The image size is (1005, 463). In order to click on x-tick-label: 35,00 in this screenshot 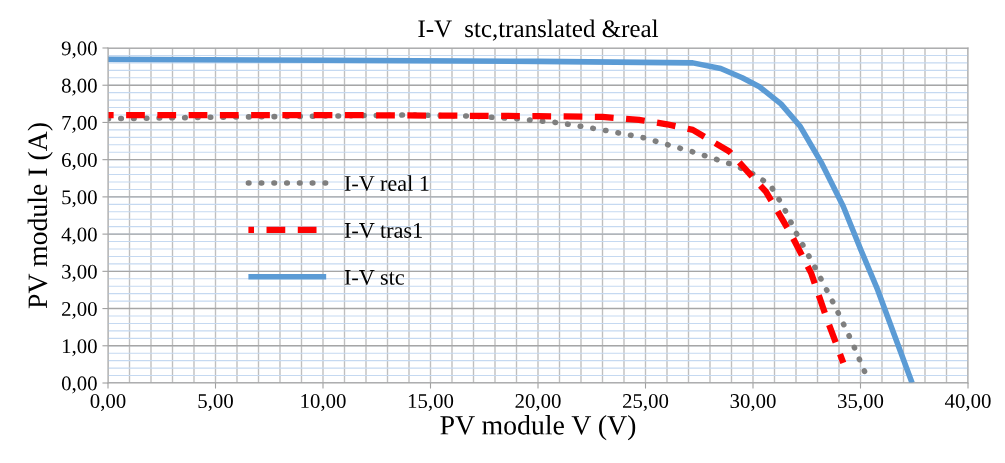, I will do `click(861, 403)`.